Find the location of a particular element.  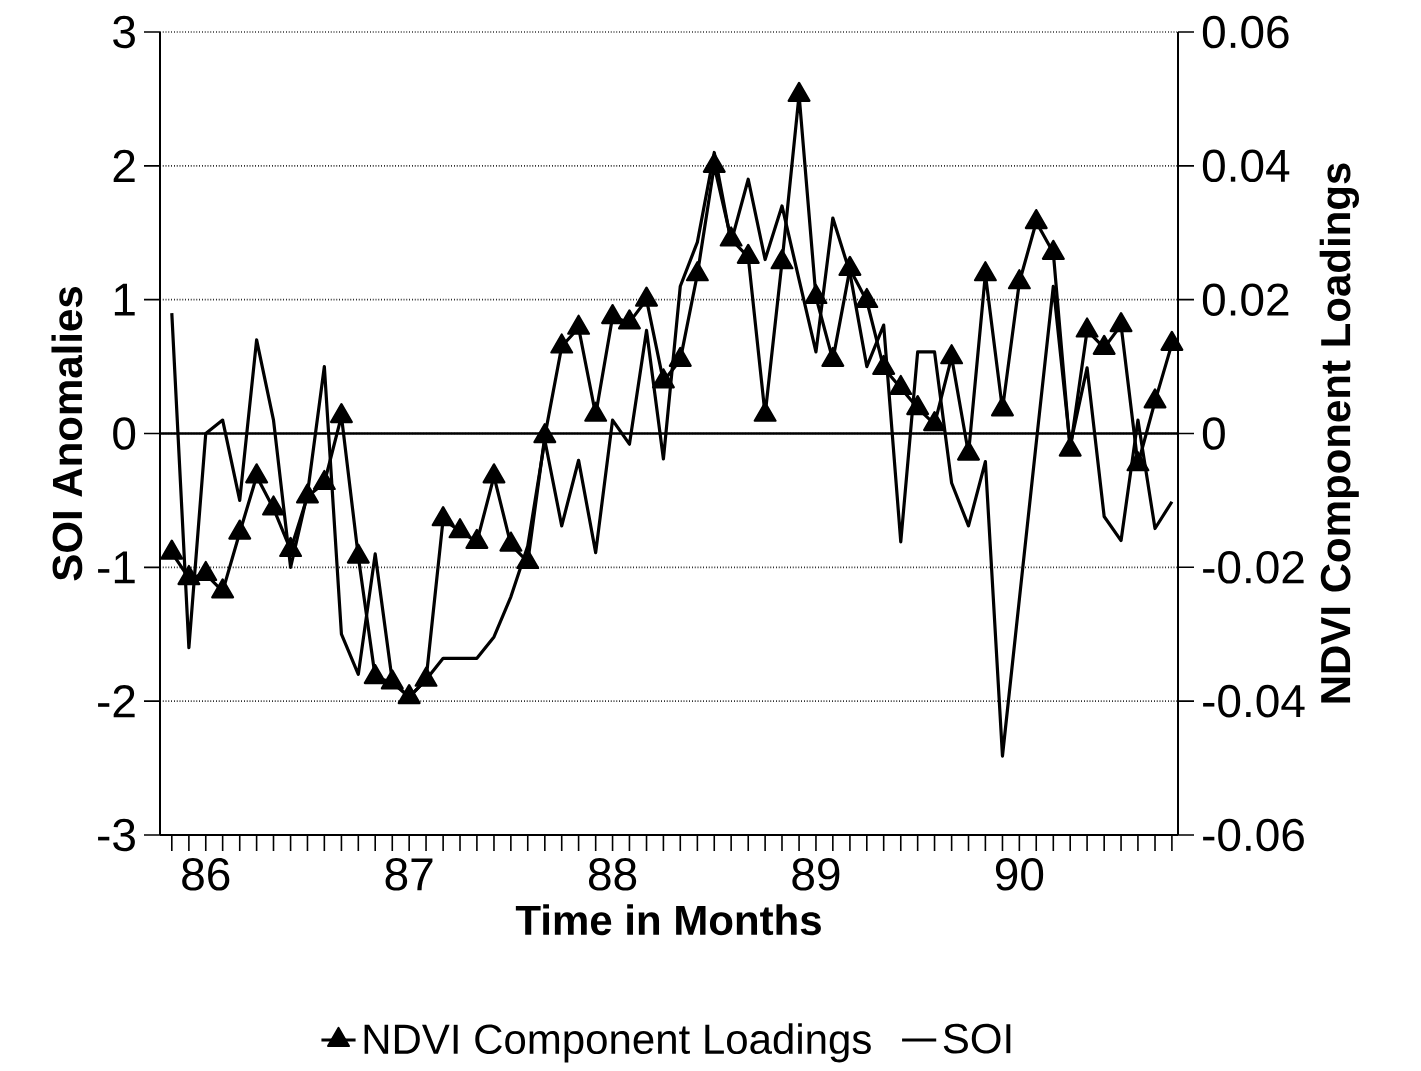

y2-tick-label: -0.06 is located at coordinates (1253, 835).